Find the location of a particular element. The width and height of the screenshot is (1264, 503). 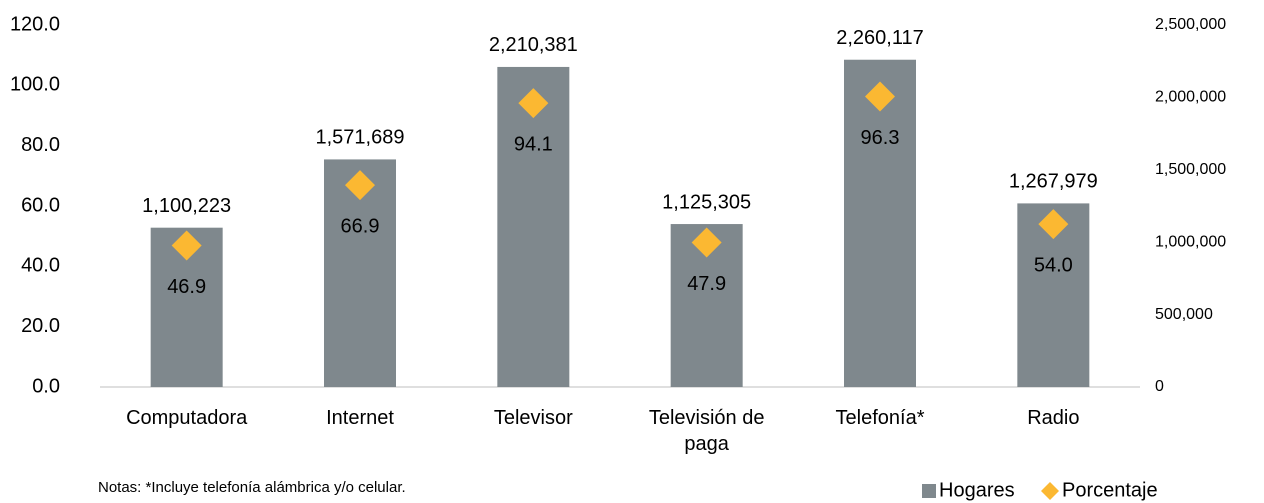

y-tick-label: 100.0 is located at coordinates (35, 85).